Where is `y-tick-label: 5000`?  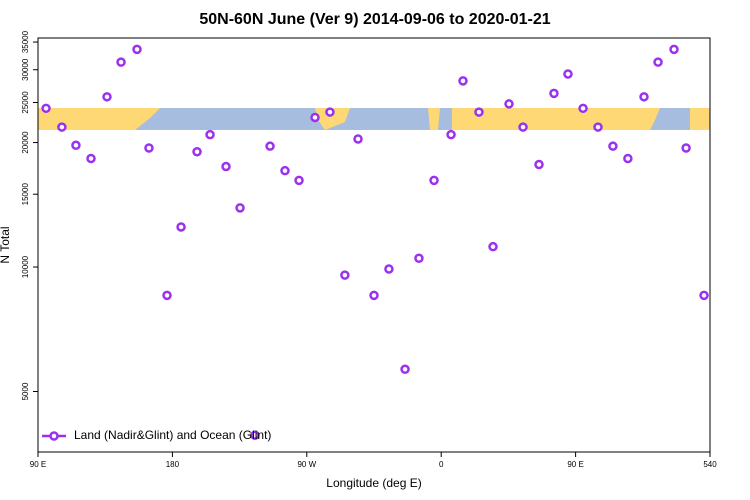
y-tick-label: 5000 is located at coordinates (25, 391).